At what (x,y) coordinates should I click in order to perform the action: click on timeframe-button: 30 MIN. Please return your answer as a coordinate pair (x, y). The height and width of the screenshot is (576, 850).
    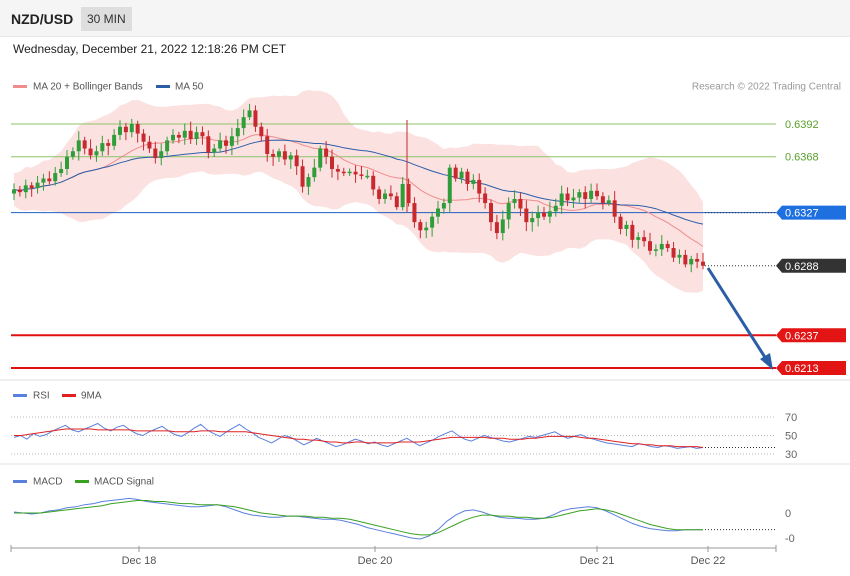
    Looking at the image, I should click on (106, 19).